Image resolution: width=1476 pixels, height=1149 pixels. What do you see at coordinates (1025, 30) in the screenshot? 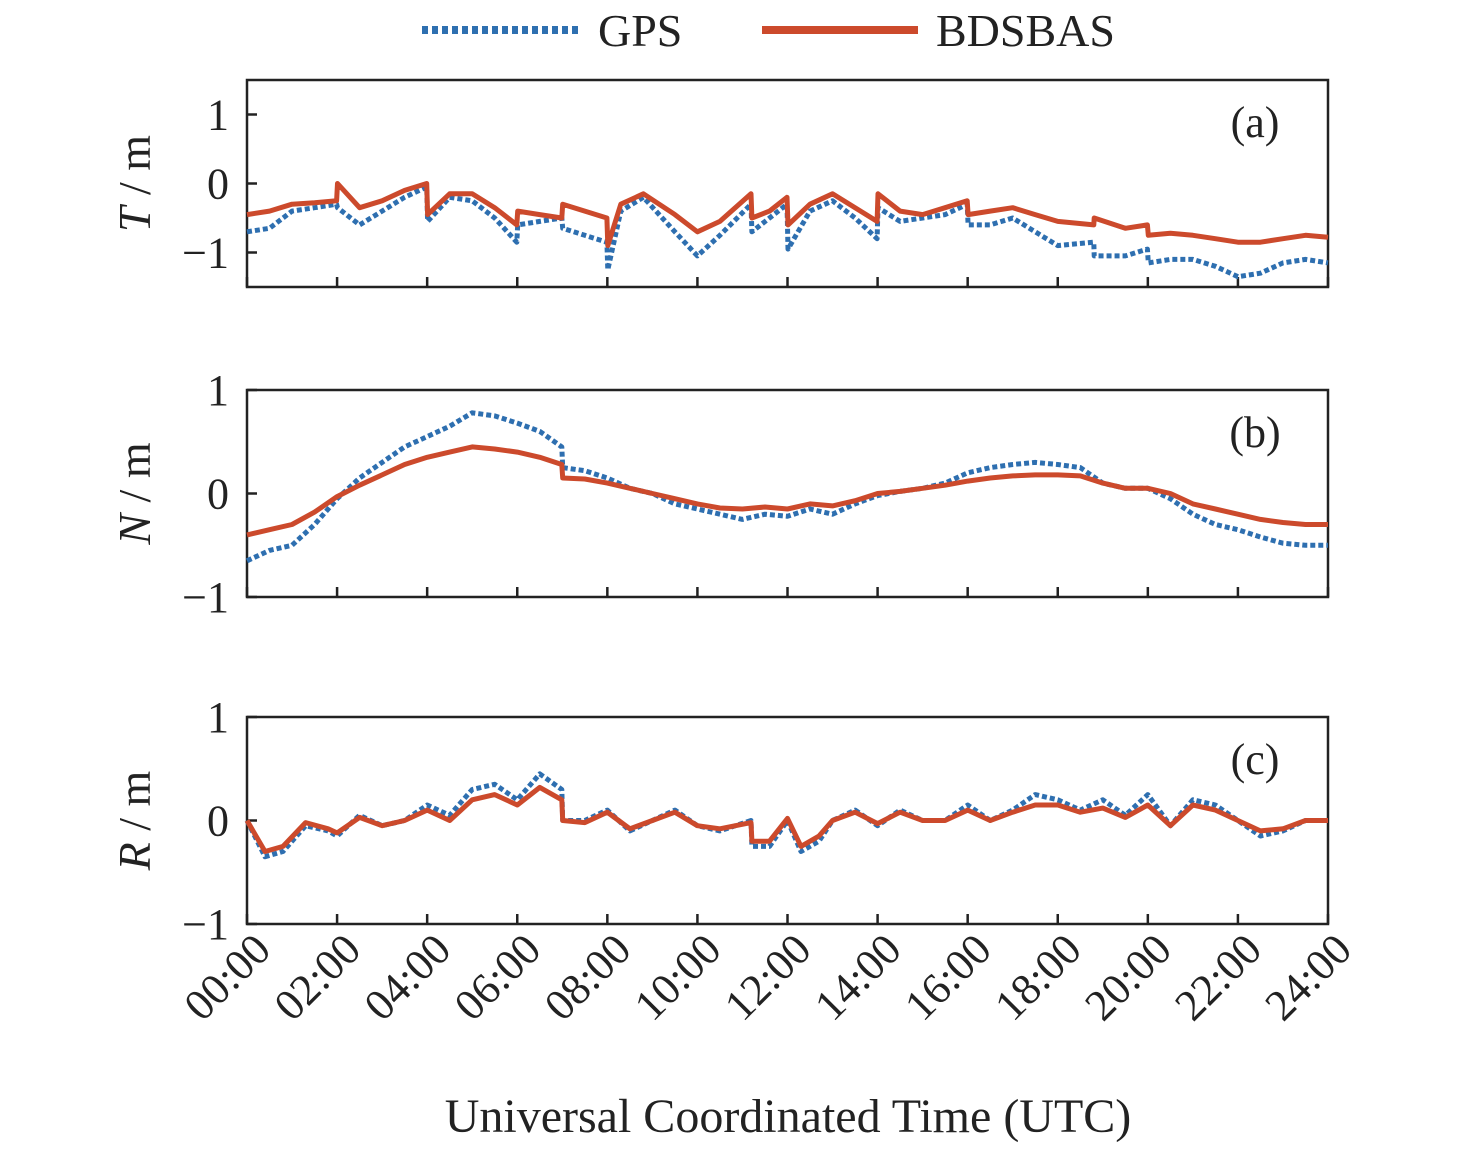
I see `legend-label-bdsbas: BDSBAS` at bounding box center [1025, 30].